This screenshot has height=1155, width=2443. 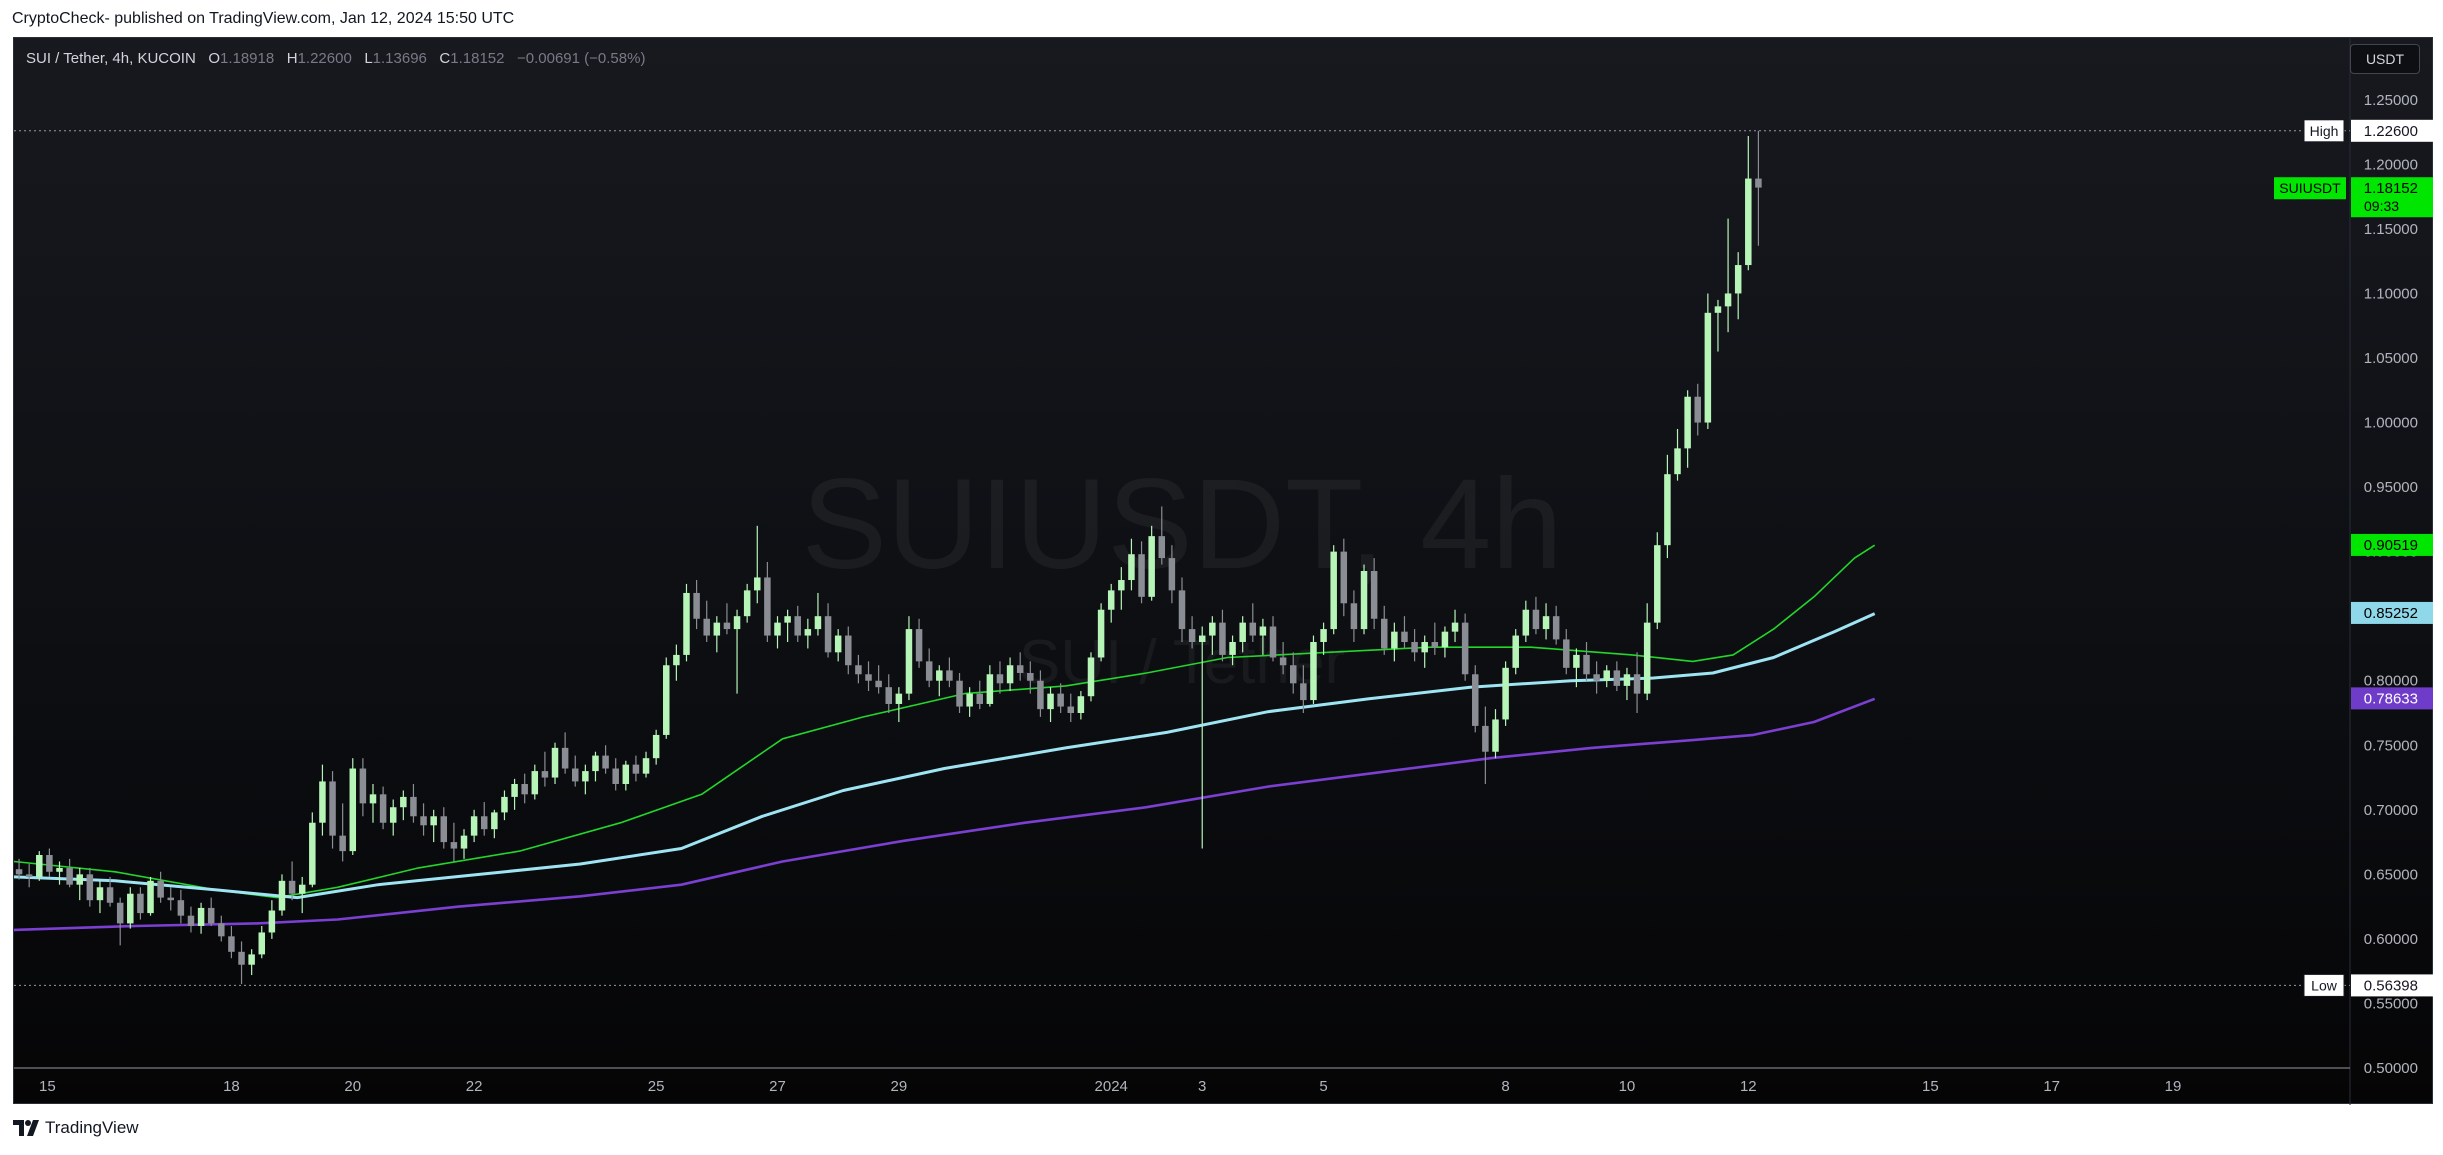 I want to click on price-value-label: 1.18152, so click(x=2391, y=188).